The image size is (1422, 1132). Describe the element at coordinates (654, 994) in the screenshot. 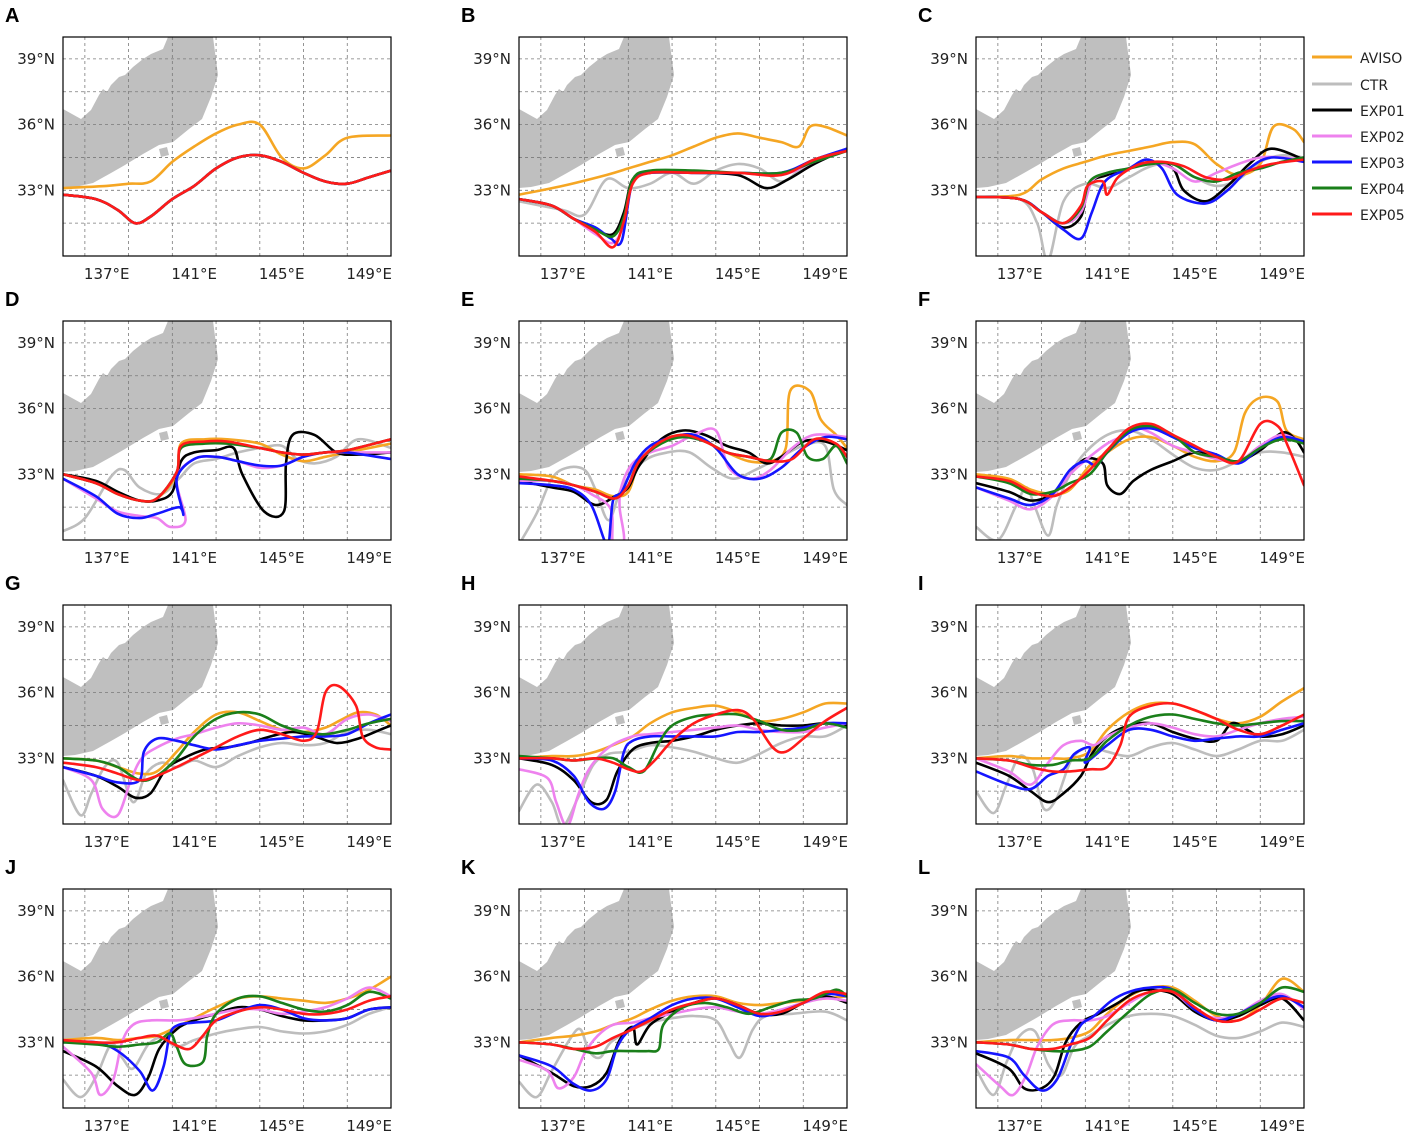

I see `panel-k: K 137°E 141°E 145°E 149°E 33°N 36°N 39°N` at that location.